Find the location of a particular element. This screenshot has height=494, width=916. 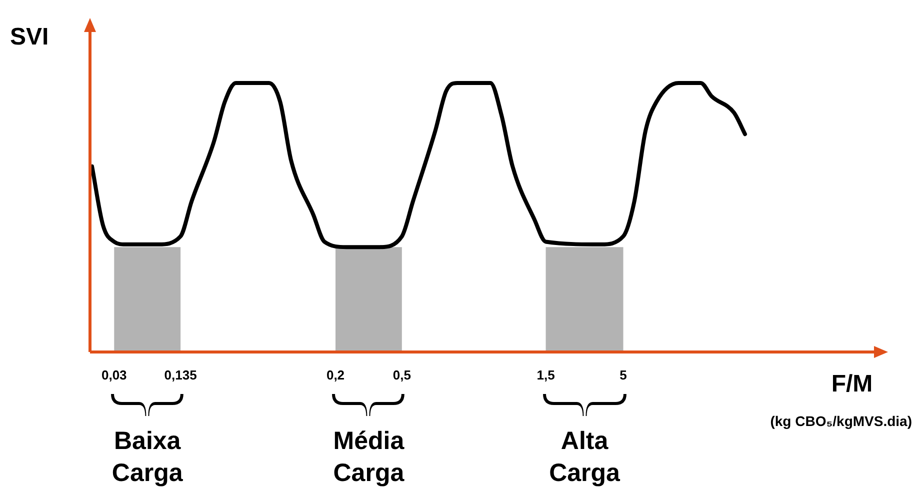

x-axis-title: F/M is located at coordinates (852, 384).